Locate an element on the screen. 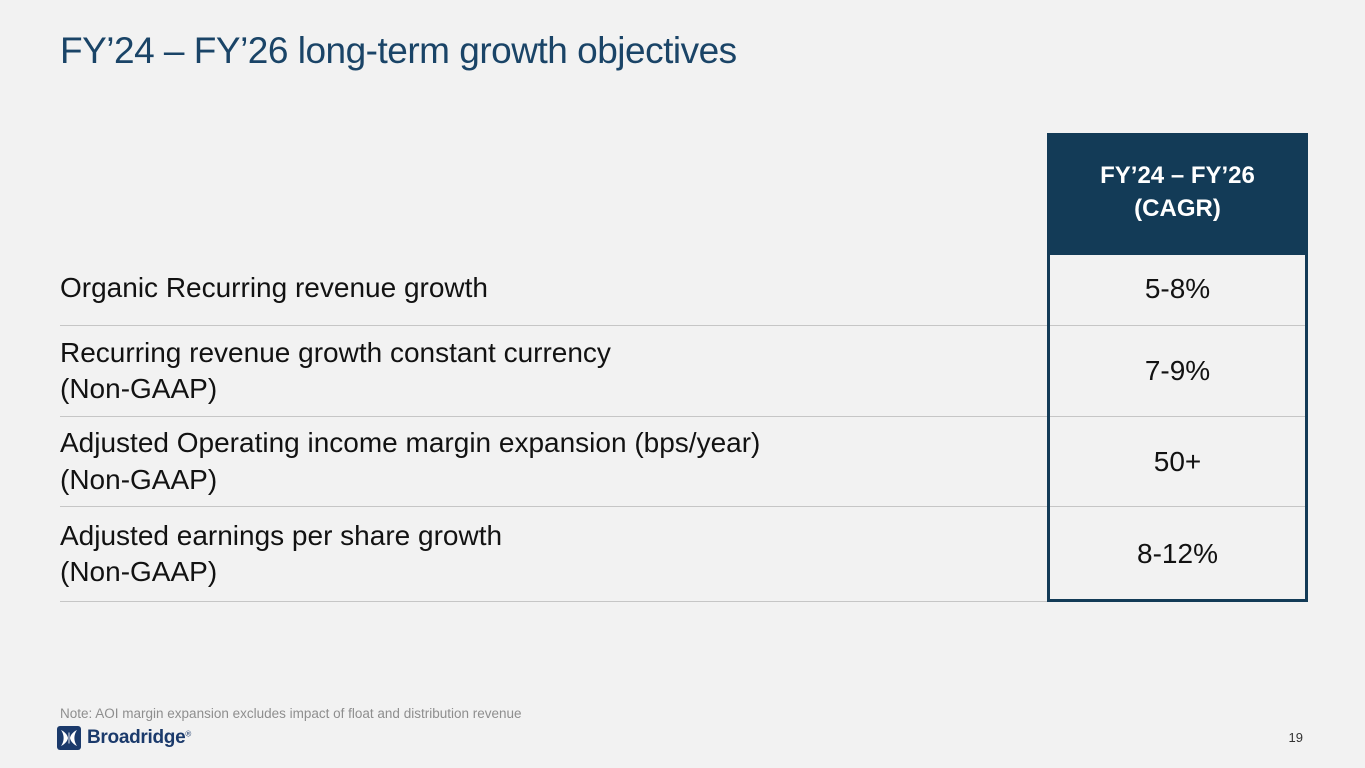  table-column-header: FY’24 – FY’26 (CAGR) is located at coordinates (1177, 192).